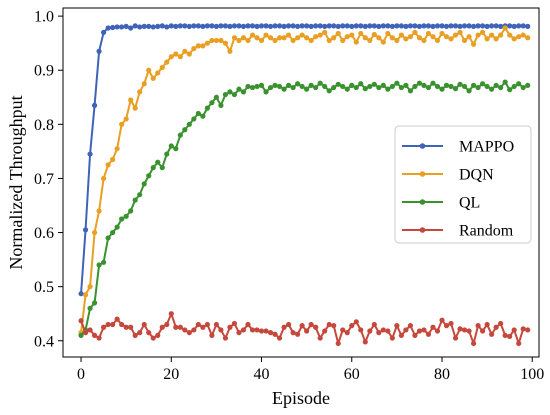 The image size is (550, 415). I want to click on y-tick-label: 0.9, so click(44, 71).